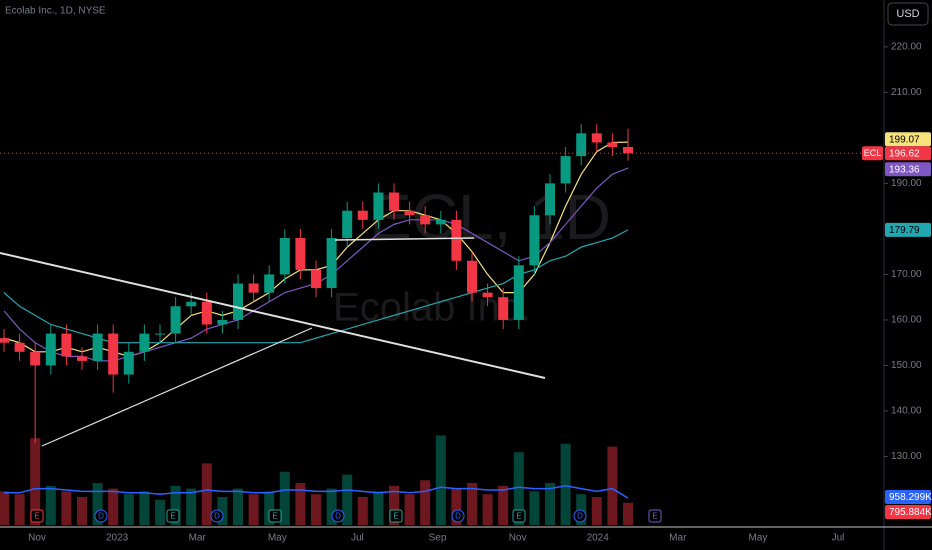  What do you see at coordinates (490, 217) in the screenshot?
I see `watermark-symbol: ECL, 1D` at bounding box center [490, 217].